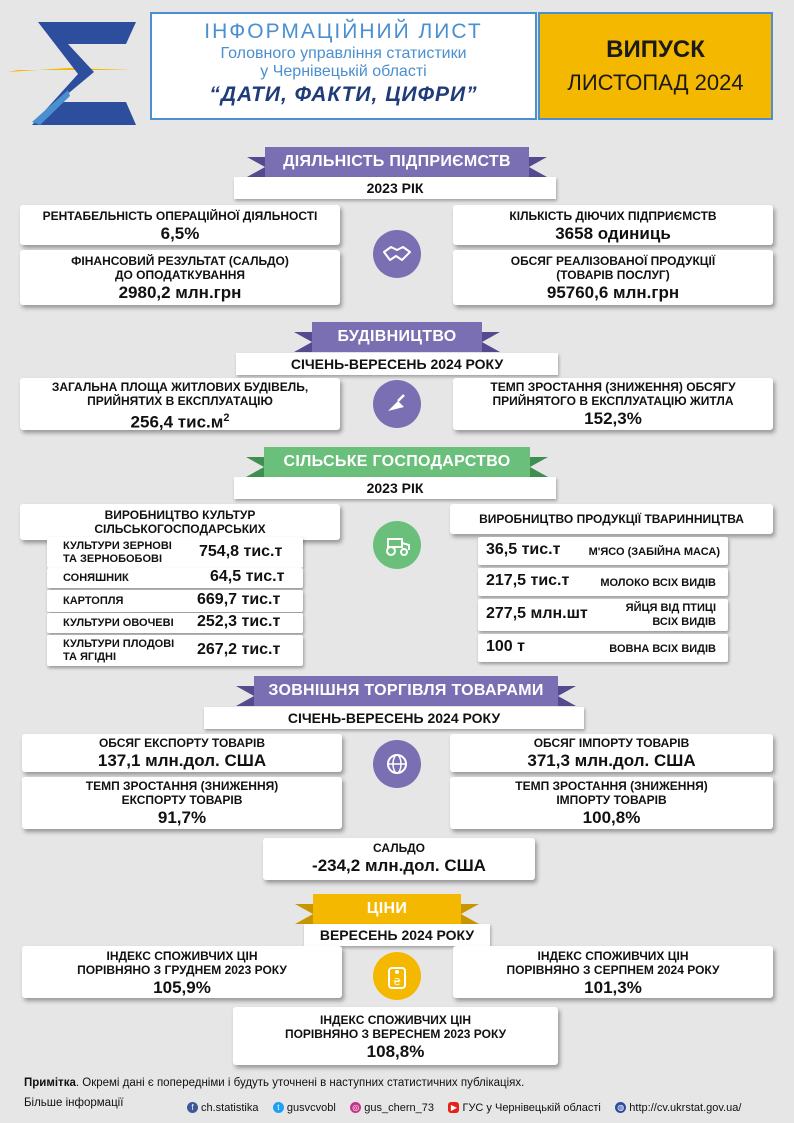  What do you see at coordinates (73, 67) in the screenshot?
I see `logo` at bounding box center [73, 67].